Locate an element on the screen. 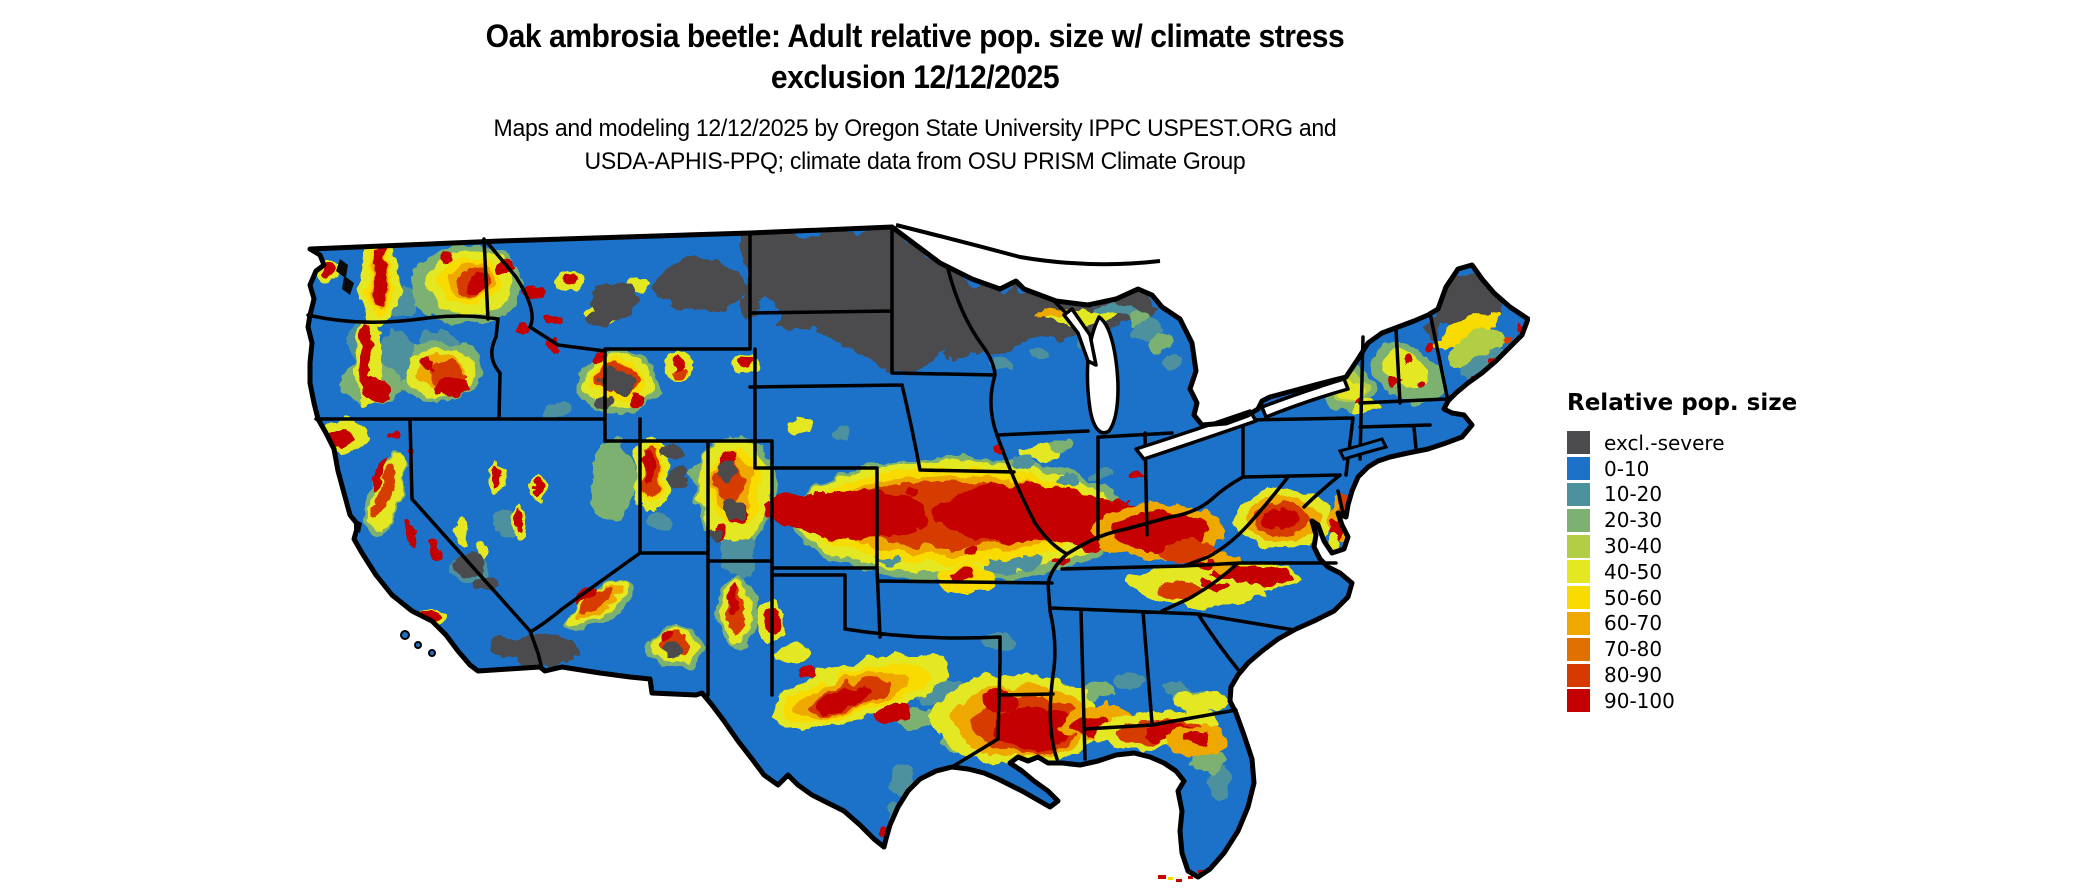  legend-label: 50-60 is located at coordinates (1633, 597).